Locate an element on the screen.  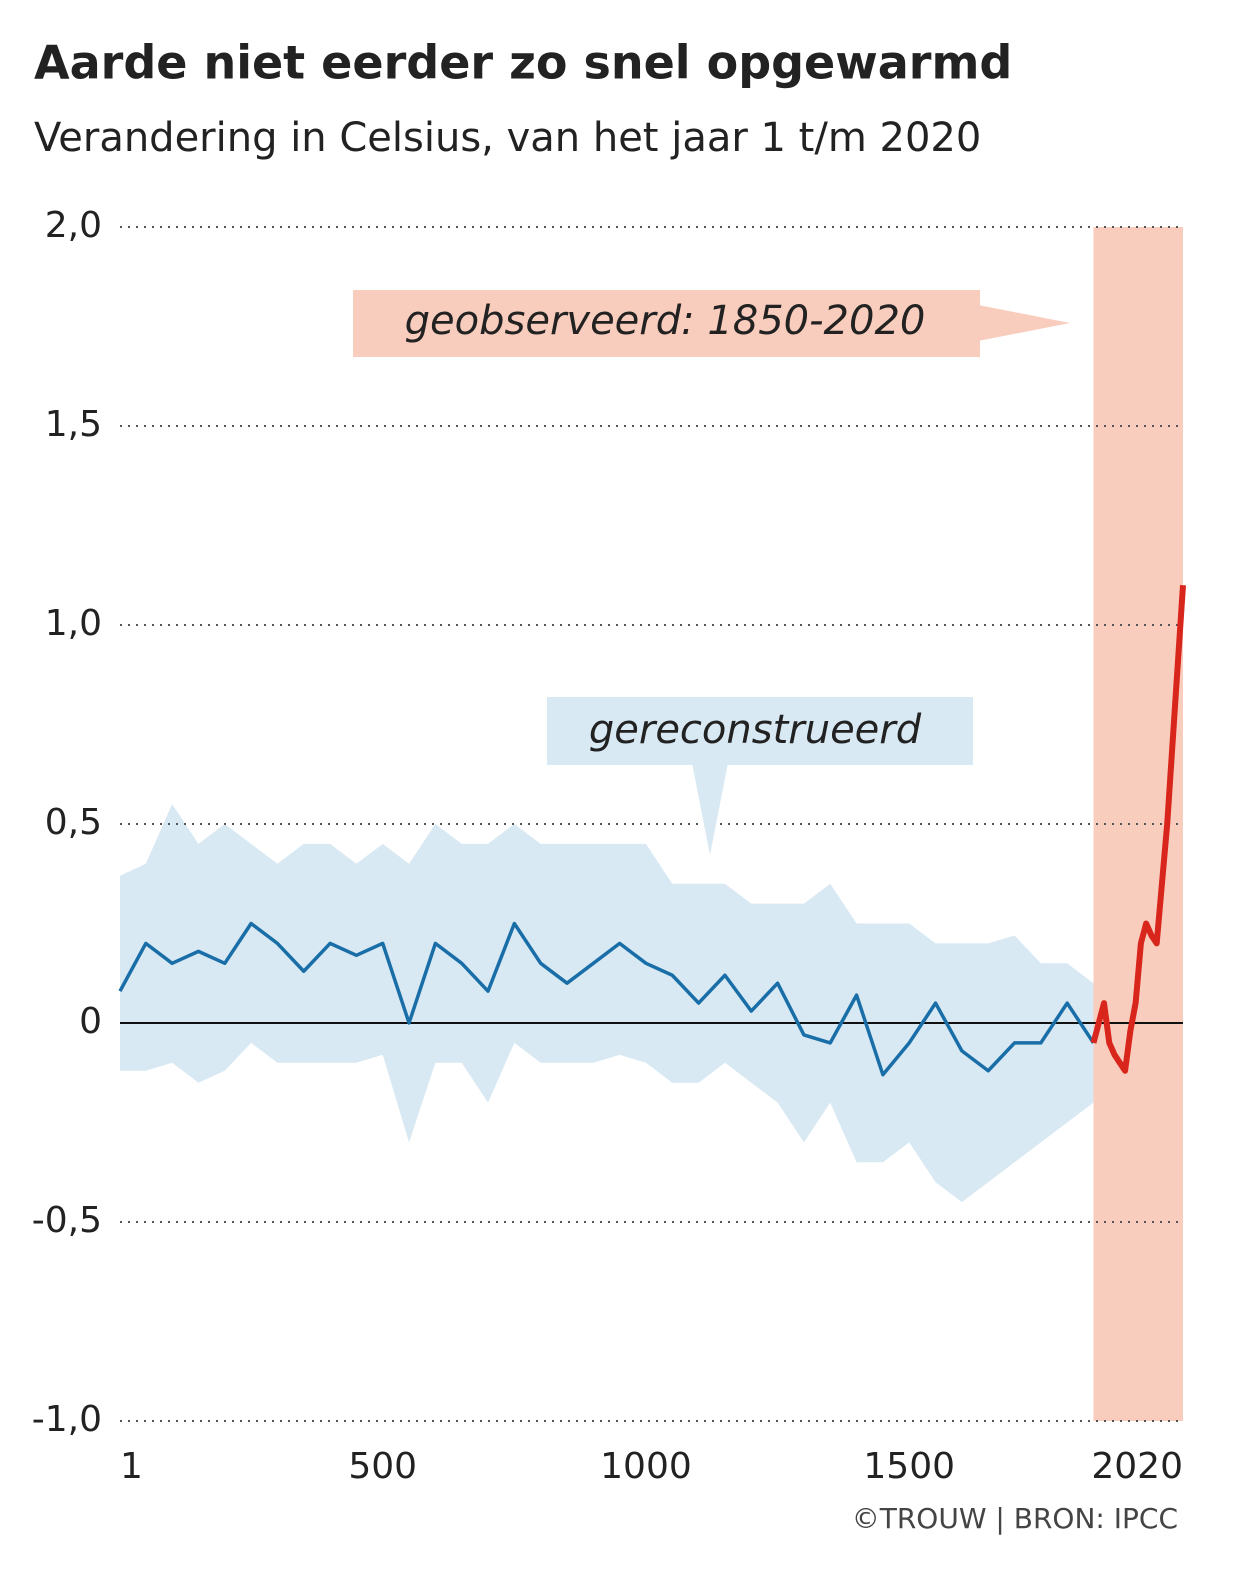
y-tick-label: -0,5 is located at coordinates (67, 1220).